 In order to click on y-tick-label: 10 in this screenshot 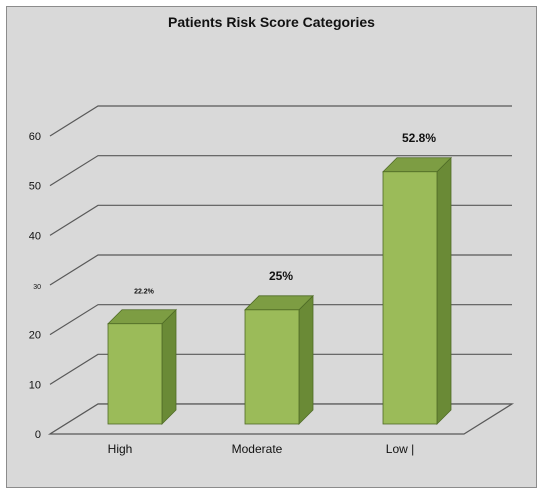, I will do `click(35, 385)`.